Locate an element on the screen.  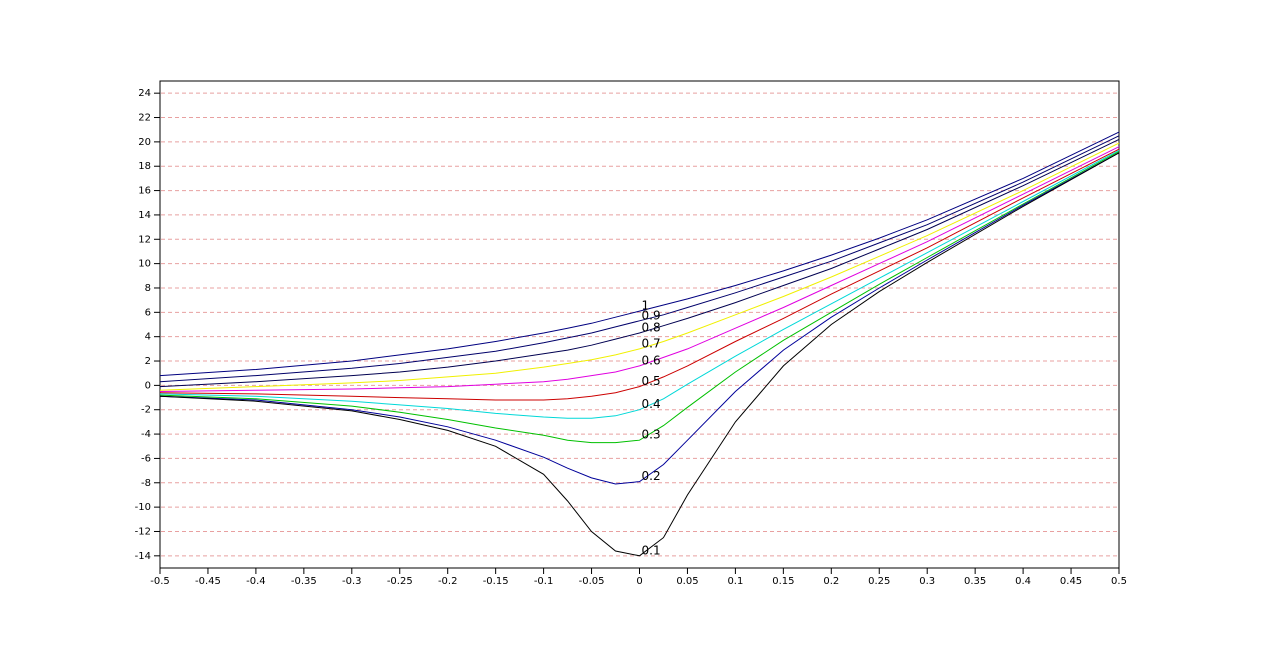
x-tick-label: 0.2 is located at coordinates (831, 581).